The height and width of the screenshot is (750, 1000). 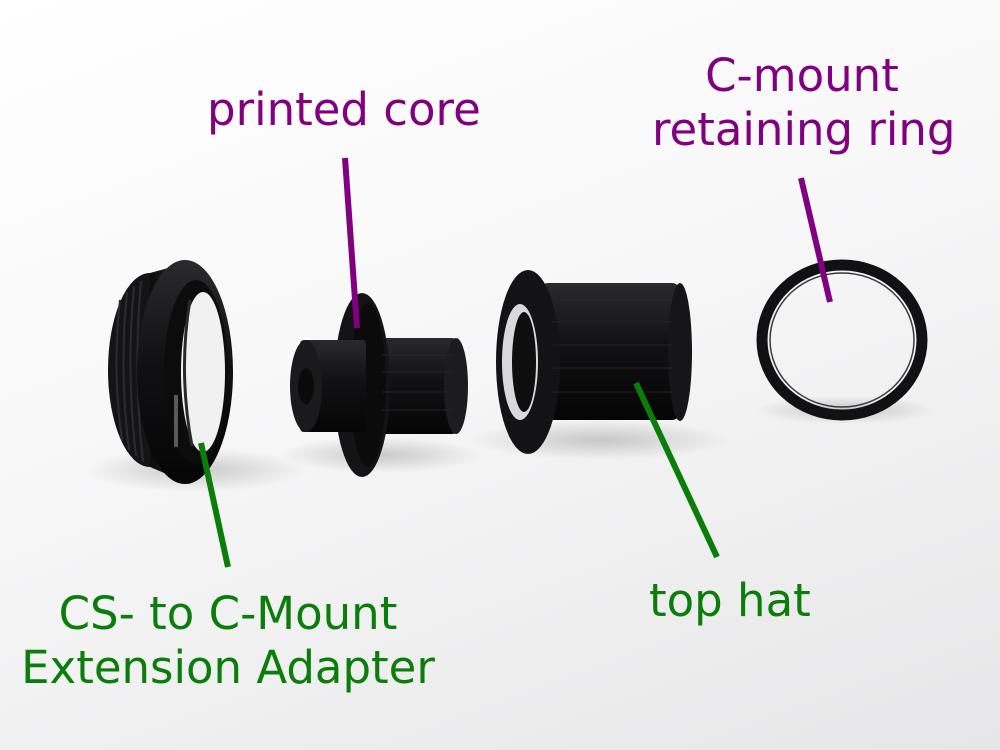 What do you see at coordinates (379, 385) in the screenshot?
I see `printed-core` at bounding box center [379, 385].